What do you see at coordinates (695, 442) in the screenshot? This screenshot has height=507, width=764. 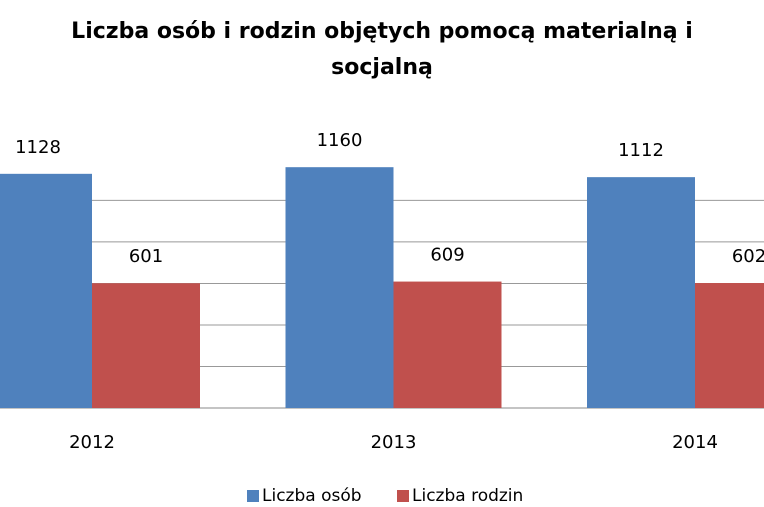 I see `x-tick-label: 2014` at bounding box center [695, 442].